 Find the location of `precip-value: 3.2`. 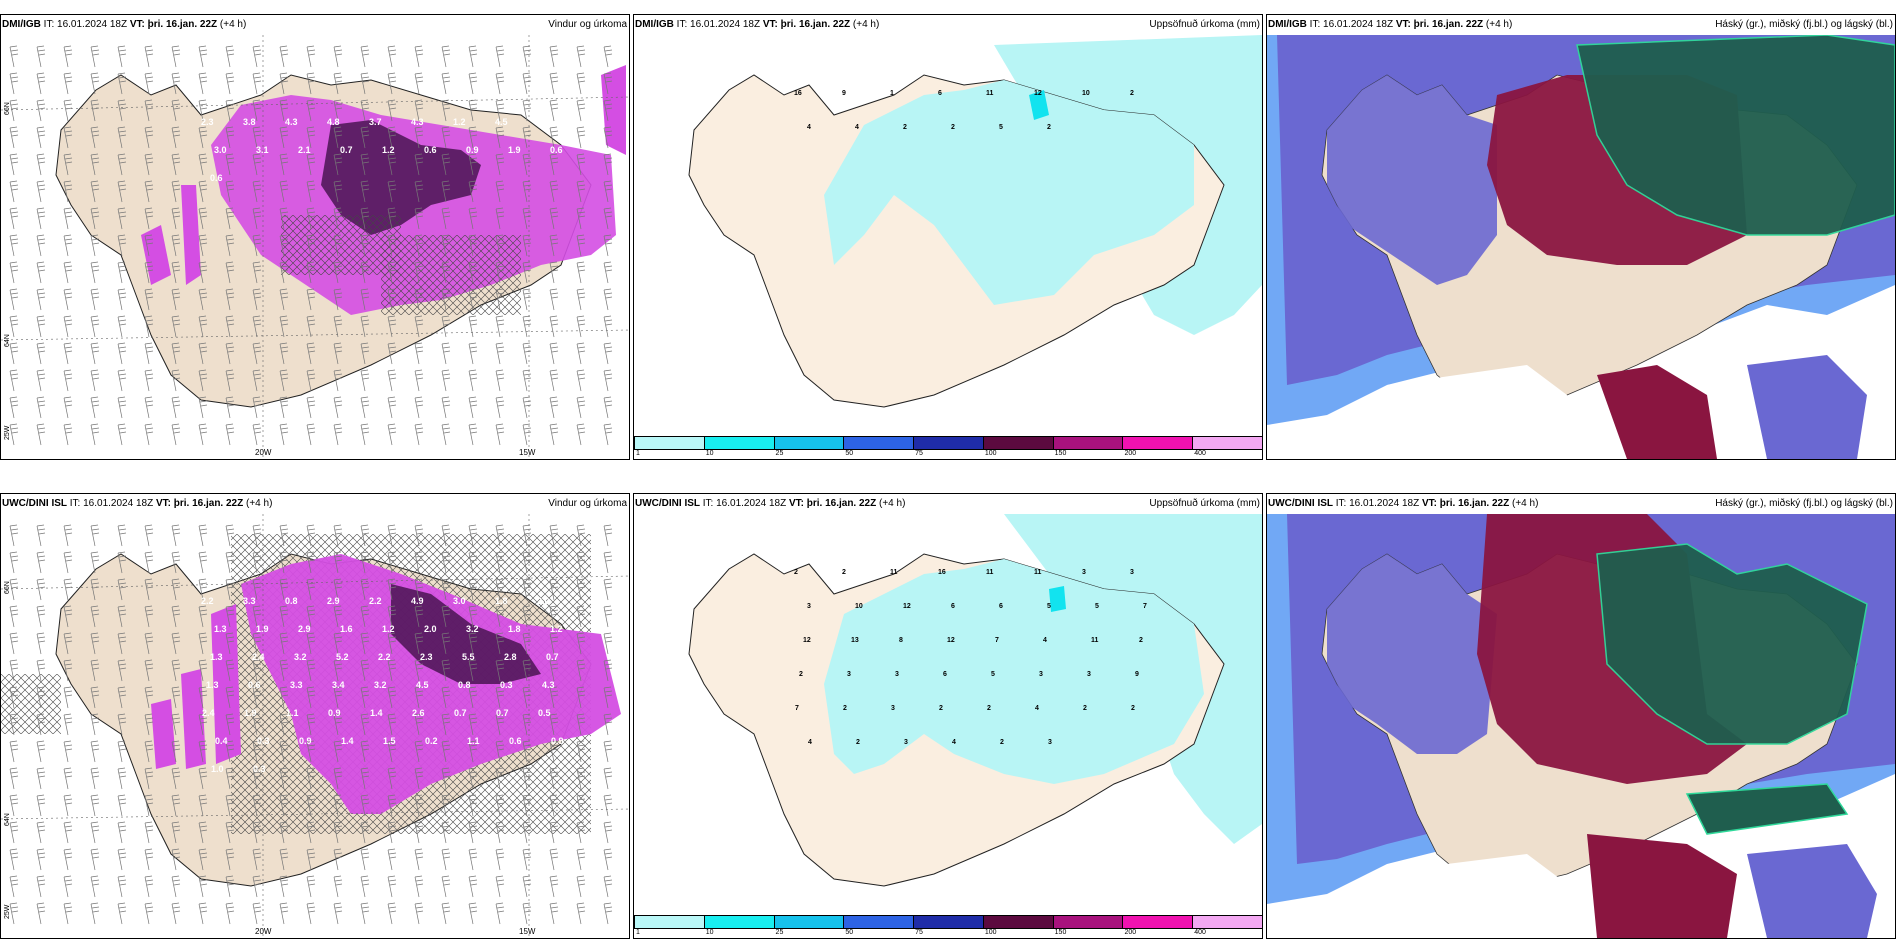

precip-value: 3.2 is located at coordinates (472, 629).